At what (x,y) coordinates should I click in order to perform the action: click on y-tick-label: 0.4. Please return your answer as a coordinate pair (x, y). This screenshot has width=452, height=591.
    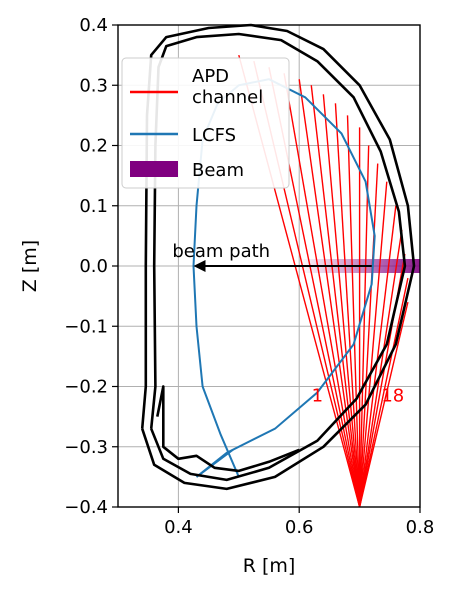
    Looking at the image, I should click on (93, 25).